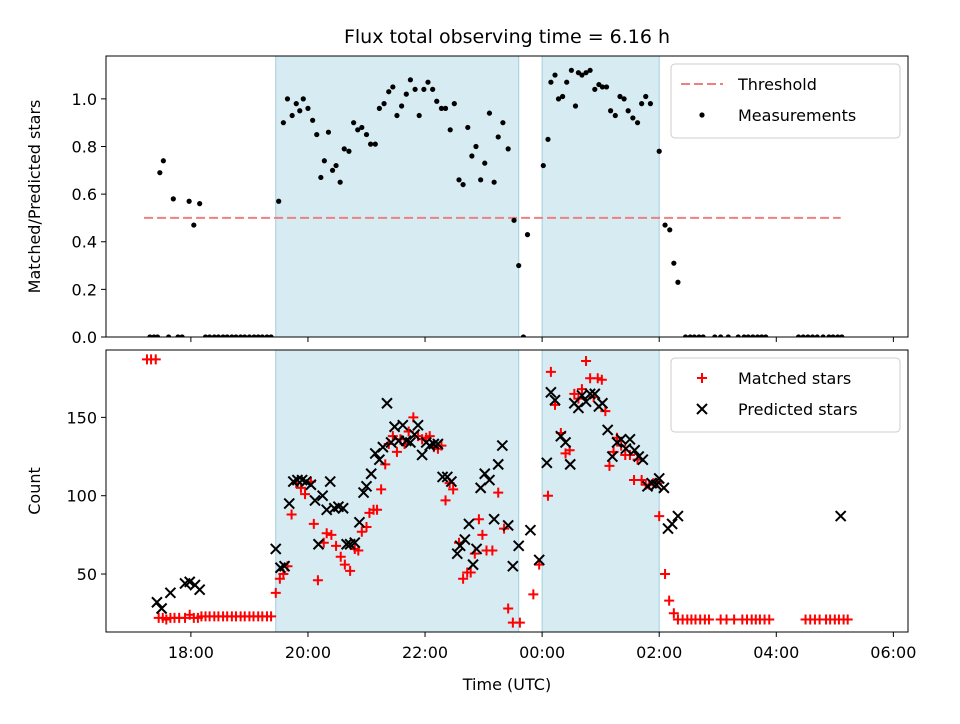 This screenshot has height=724, width=960. What do you see at coordinates (81, 496) in the screenshot?
I see `y-tick-label: 100` at bounding box center [81, 496].